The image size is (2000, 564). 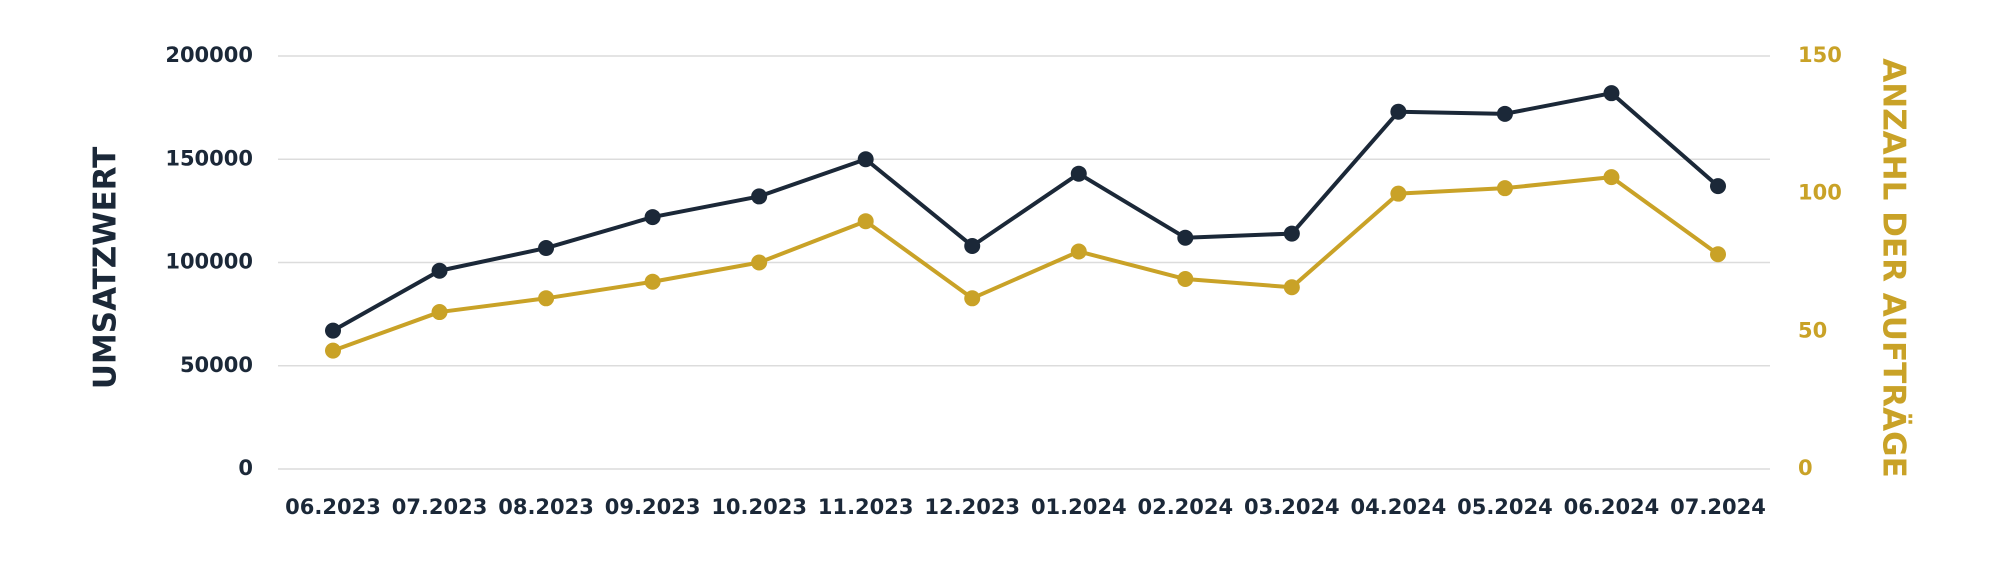 What do you see at coordinates (1292, 507) in the screenshot?
I see `x-tick-label: 03.2024` at bounding box center [1292, 507].